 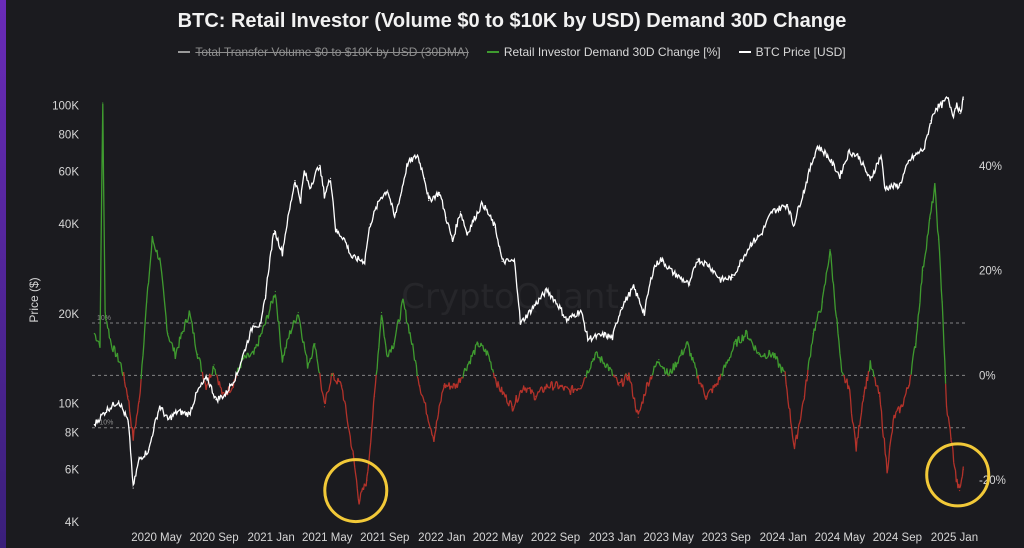 What do you see at coordinates (104, 318) in the screenshot?
I see `reference-line-label: 10%` at bounding box center [104, 318].